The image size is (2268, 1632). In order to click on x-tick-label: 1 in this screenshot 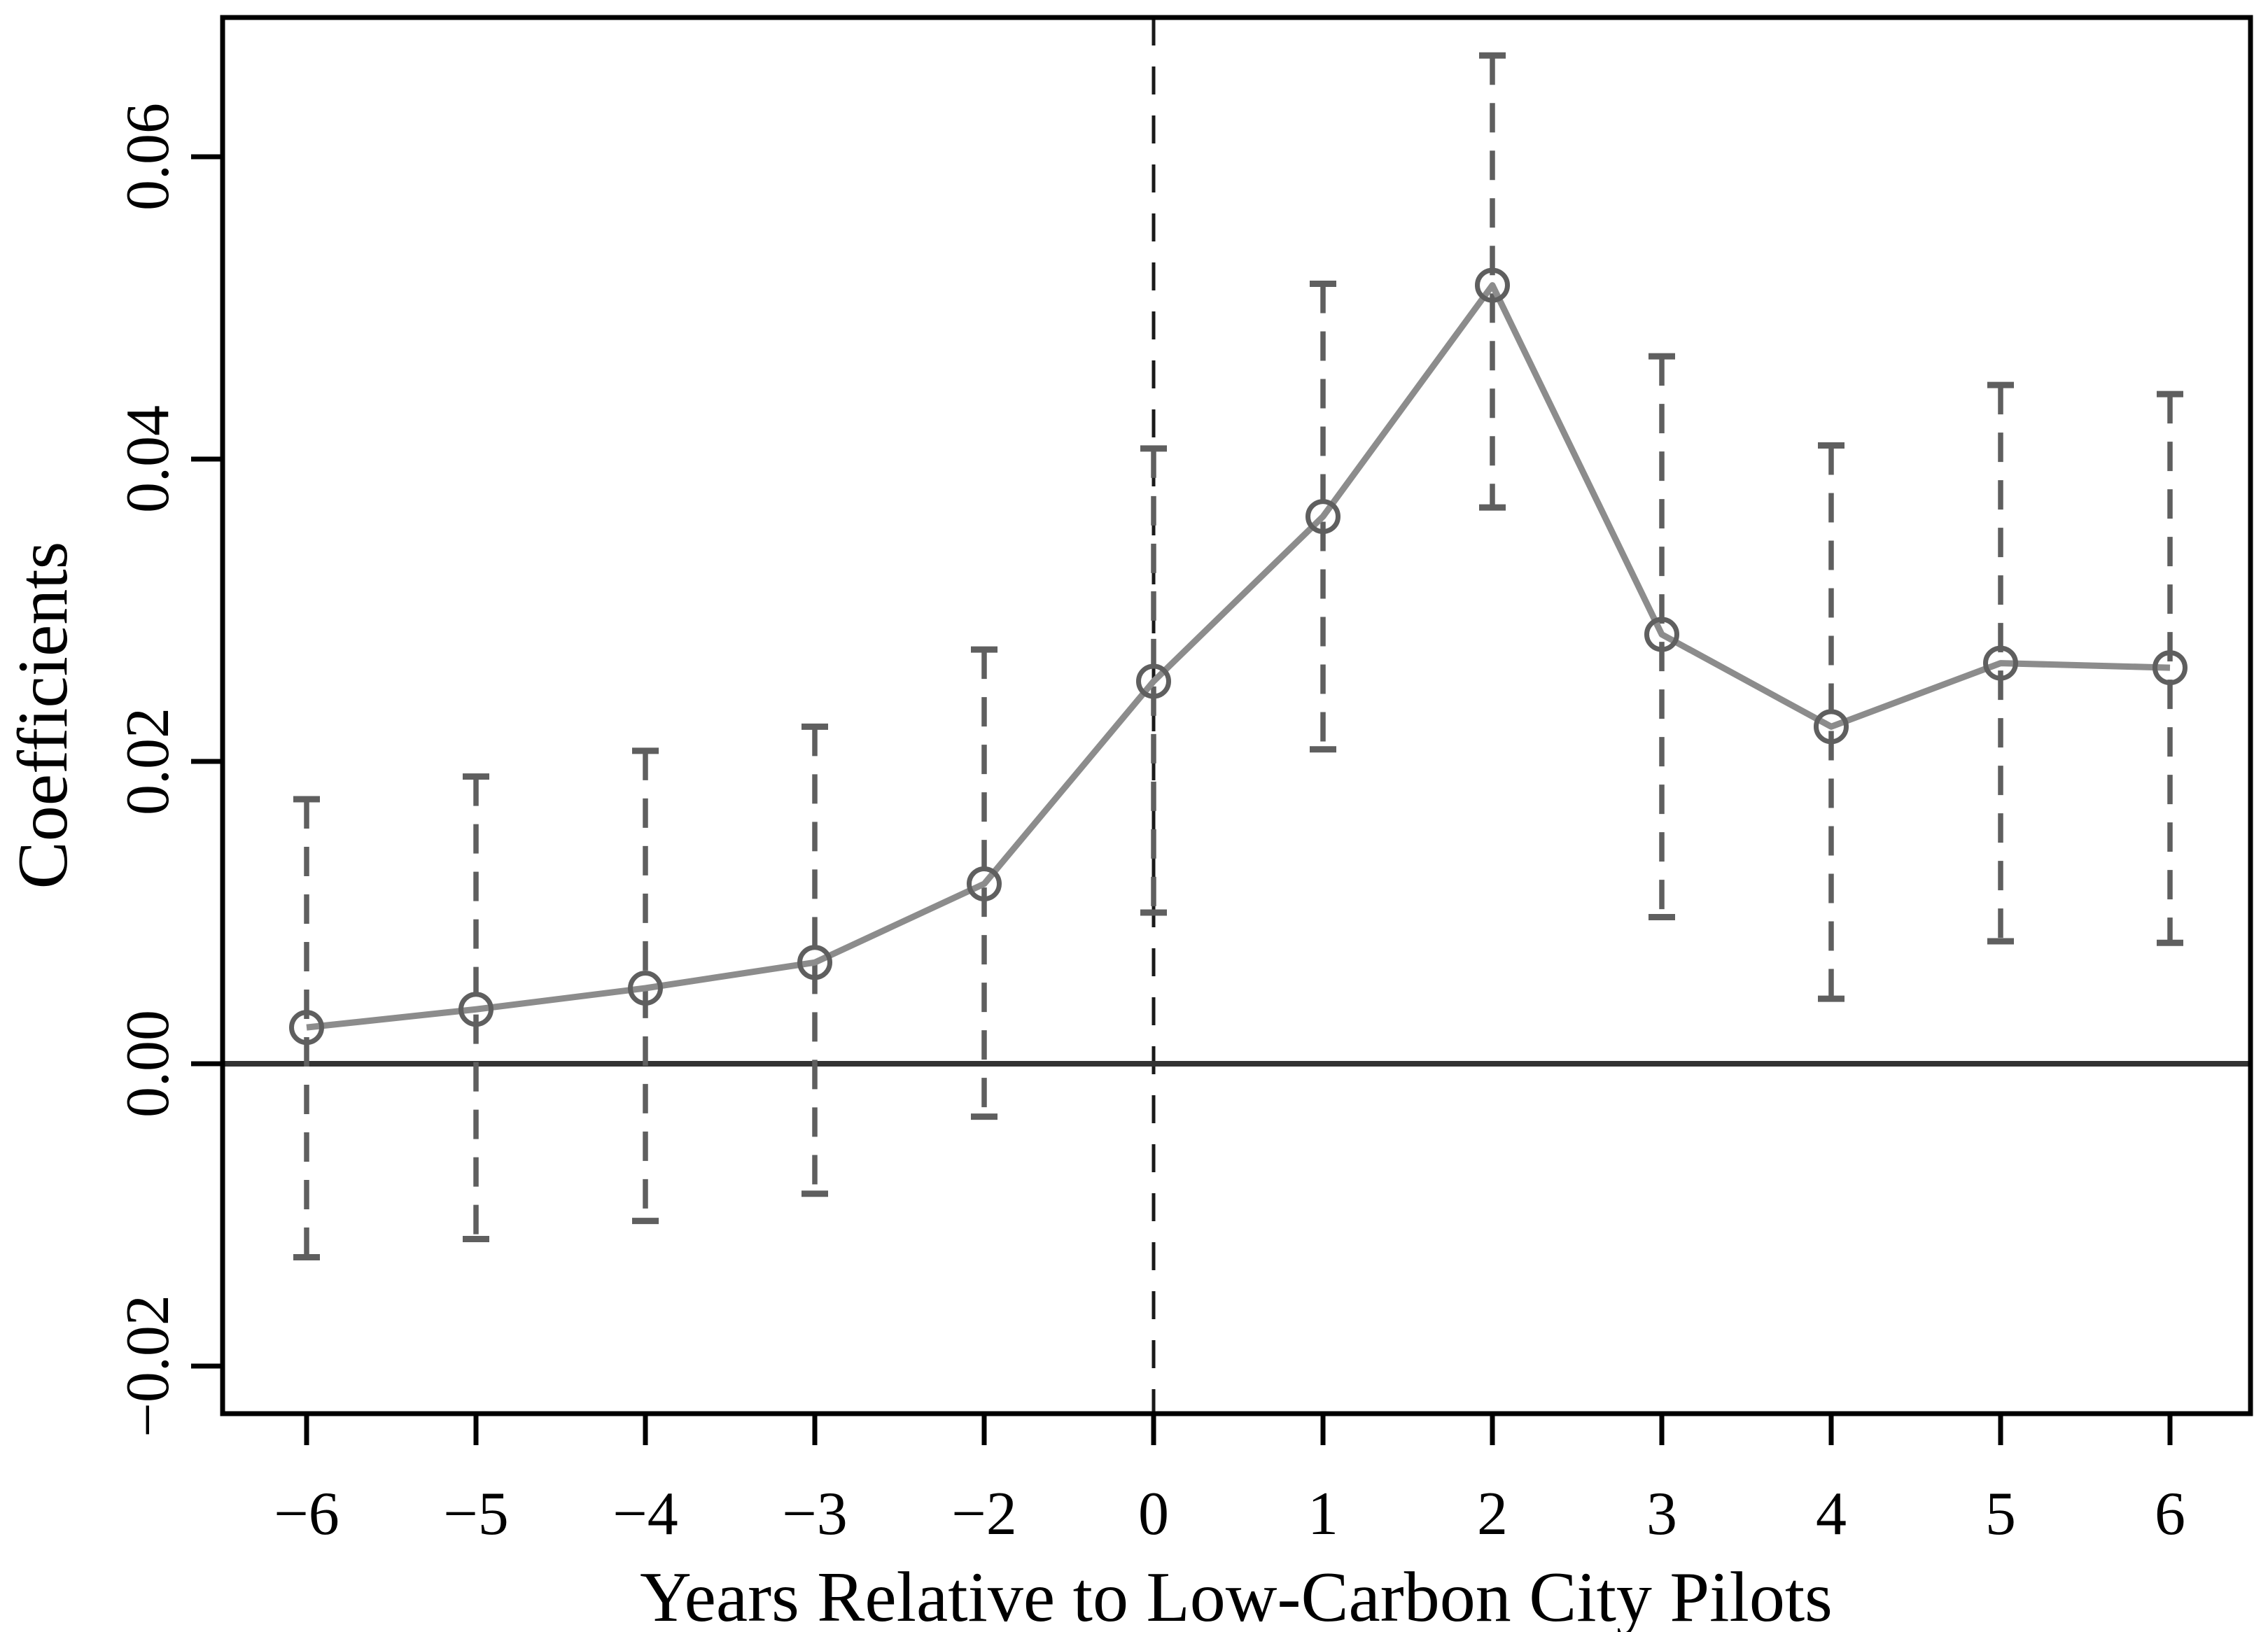, I will do `click(1323, 1514)`.